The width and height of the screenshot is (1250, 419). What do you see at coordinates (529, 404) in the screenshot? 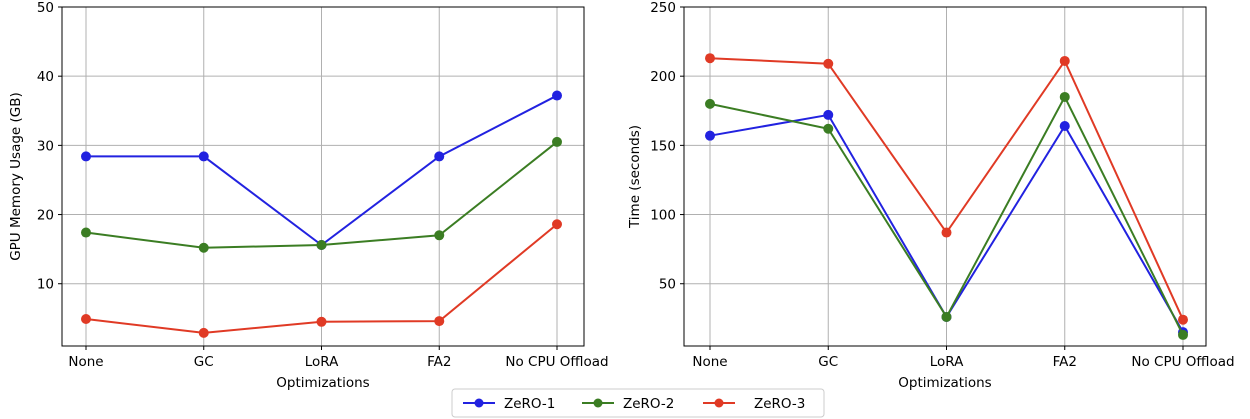
I see `legend-label-zero-1: ZeRO-1` at bounding box center [529, 404].